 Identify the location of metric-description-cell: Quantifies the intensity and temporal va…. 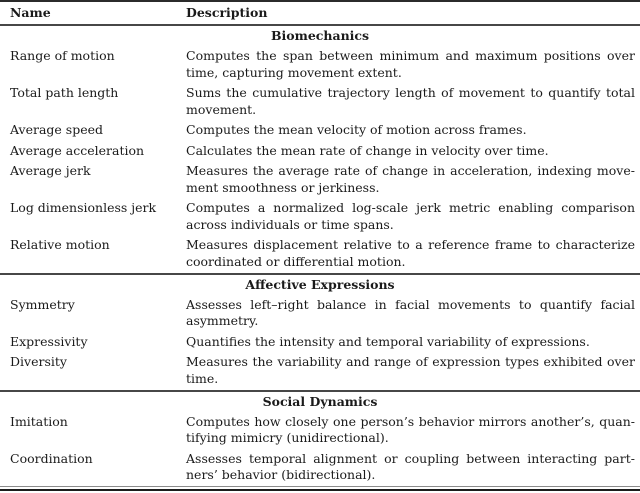
(388, 341).